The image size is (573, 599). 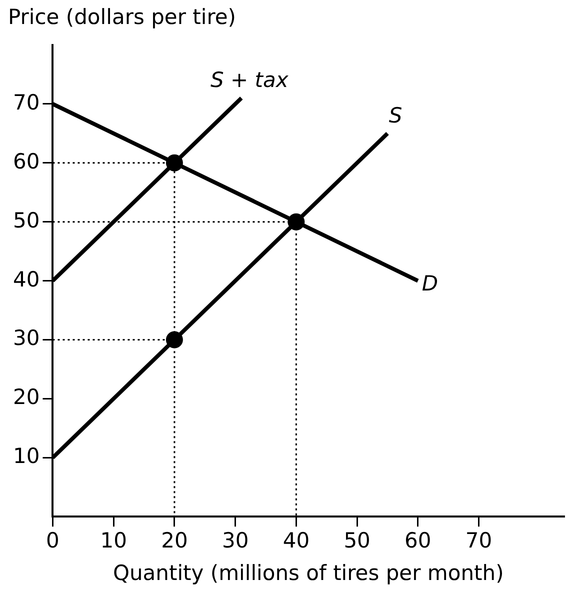 What do you see at coordinates (249, 80) in the screenshot?
I see `series-label: S + tax` at bounding box center [249, 80].